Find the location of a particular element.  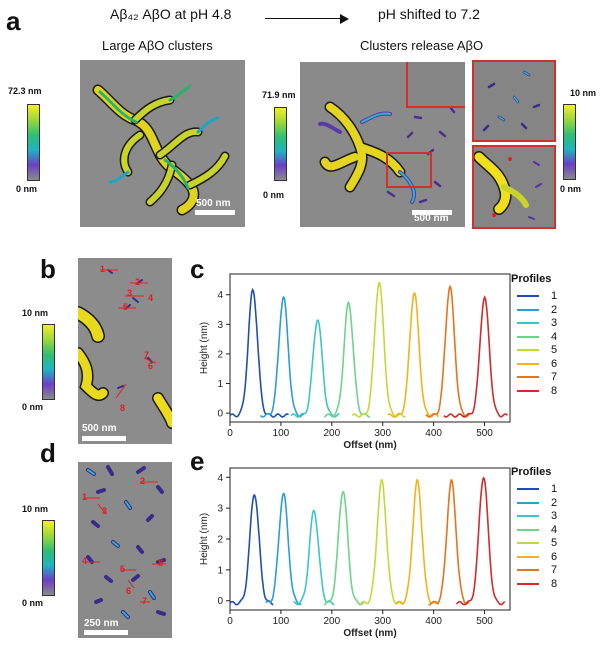

b-marker-2: 2 is located at coordinates (138, 282).